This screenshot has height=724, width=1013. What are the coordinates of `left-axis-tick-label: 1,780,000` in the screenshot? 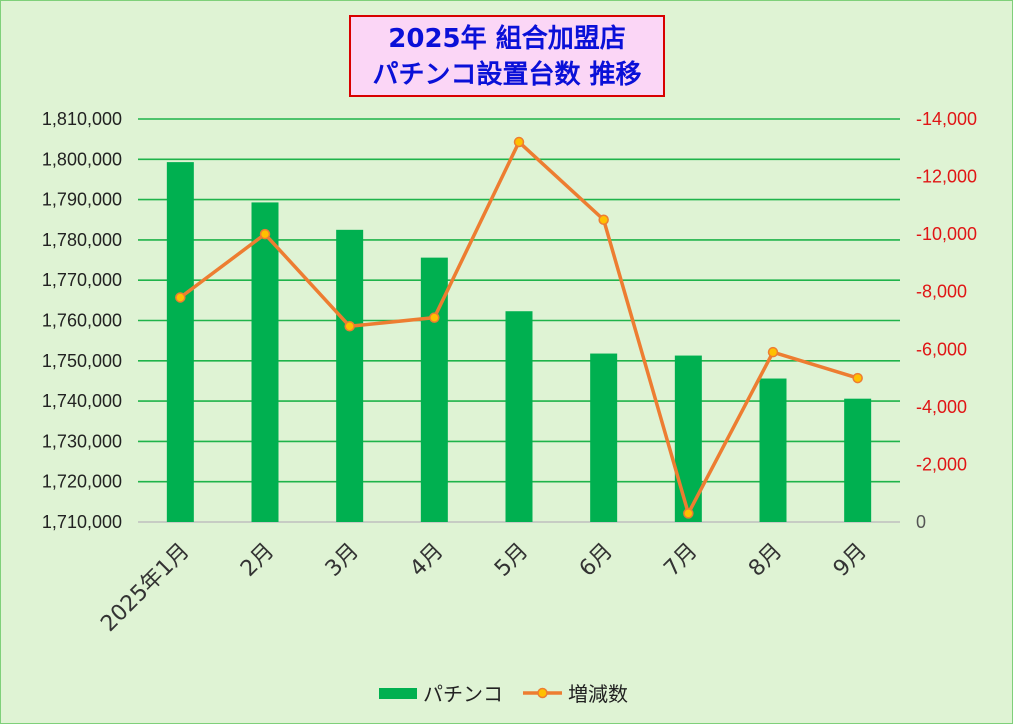 It's located at (82, 240).